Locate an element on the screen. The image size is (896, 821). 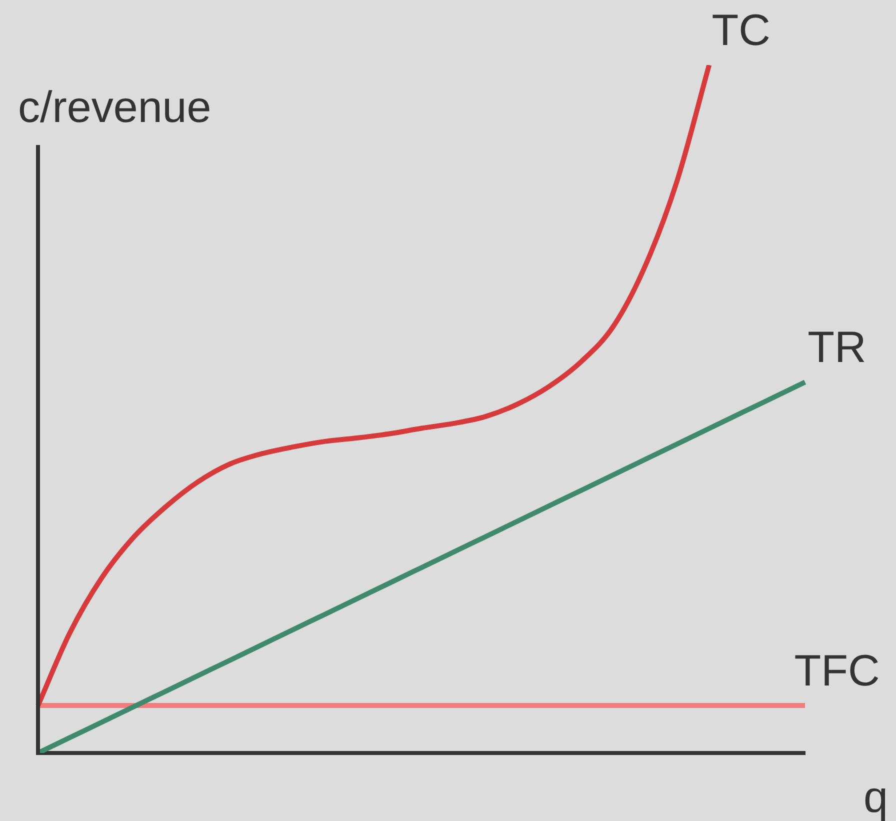
series-label: TC is located at coordinates (741, 30).